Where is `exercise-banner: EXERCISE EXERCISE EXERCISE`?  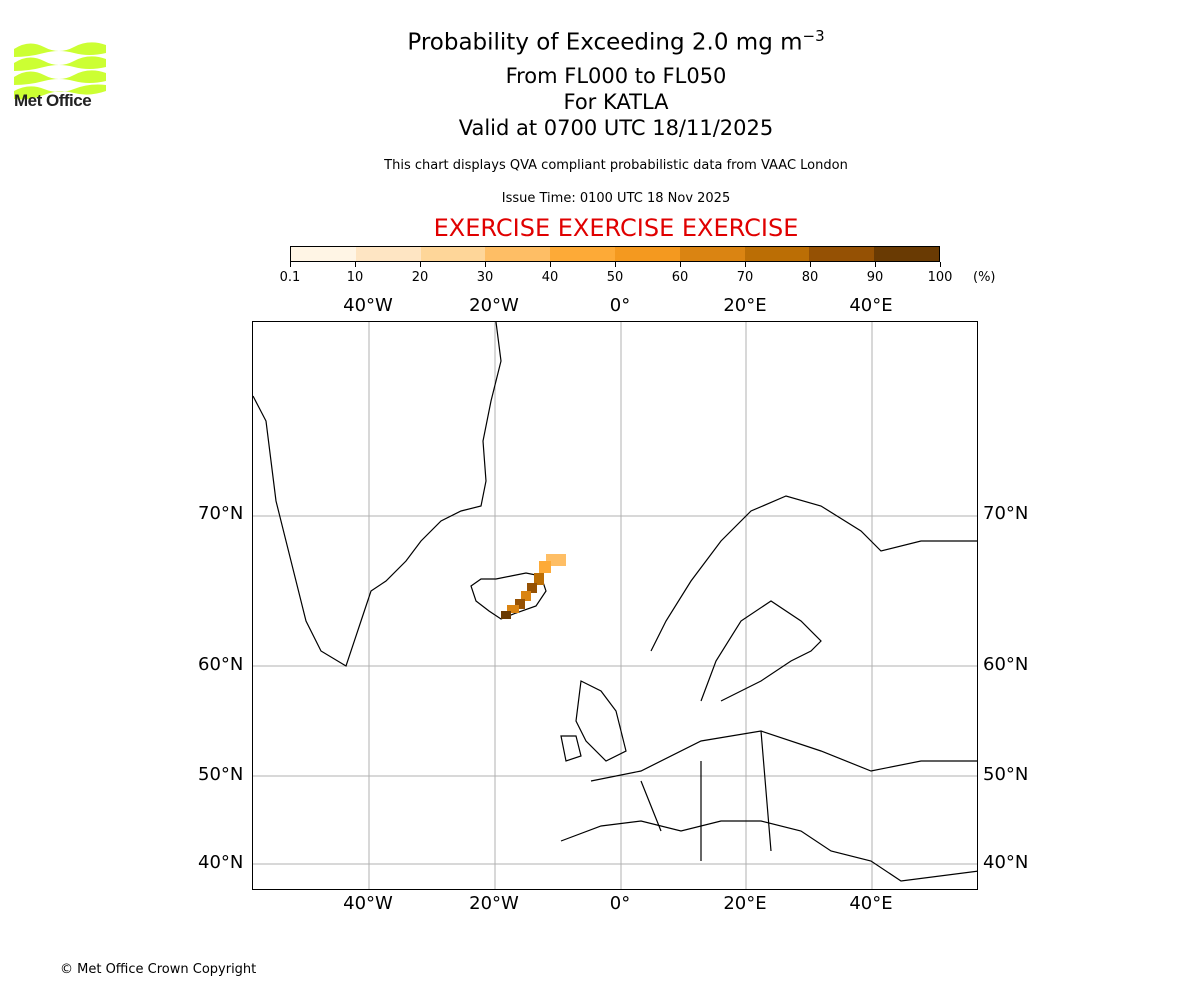 exercise-banner: EXERCISE EXERCISE EXERCISE is located at coordinates (616, 228).